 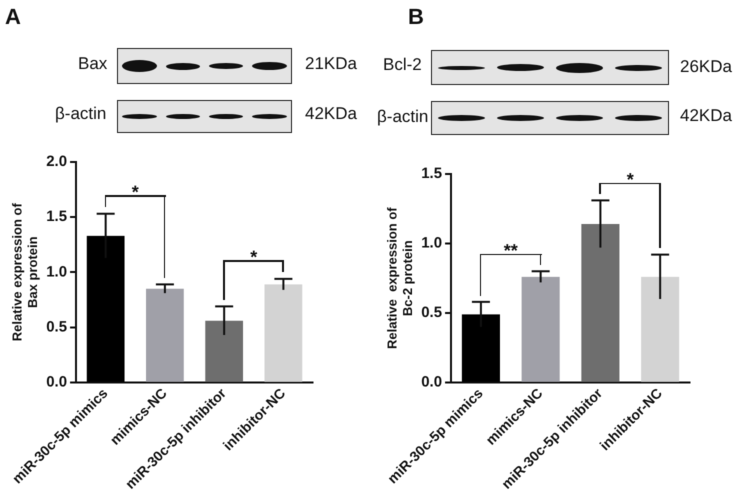 What do you see at coordinates (93, 64) in the screenshot?
I see `text: Bax` at bounding box center [93, 64].